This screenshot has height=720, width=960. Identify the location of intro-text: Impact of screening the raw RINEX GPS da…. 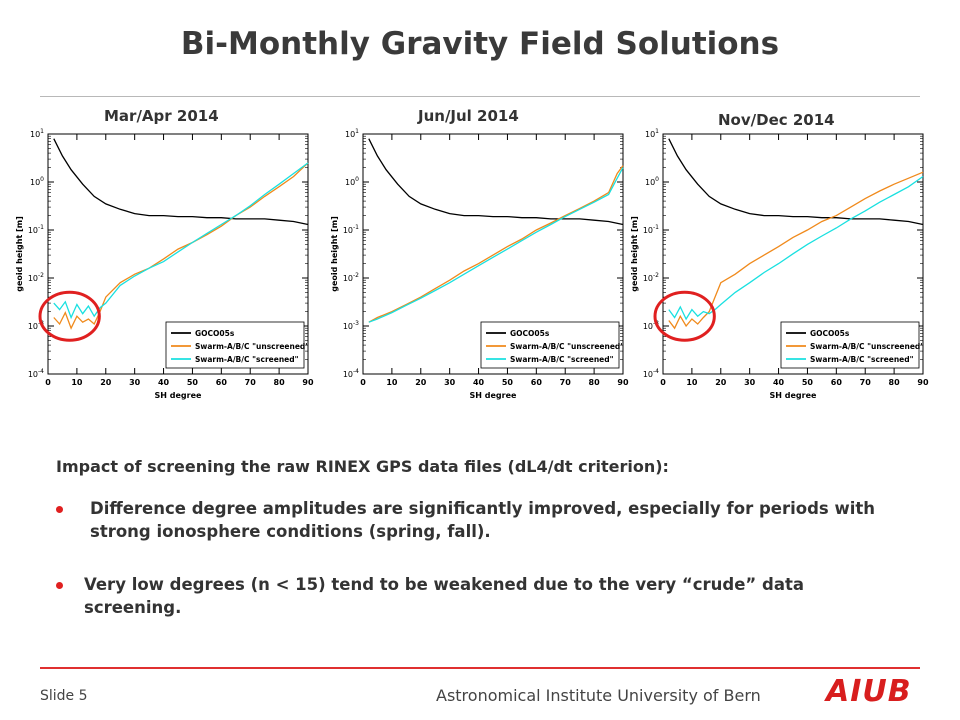
(362, 466).